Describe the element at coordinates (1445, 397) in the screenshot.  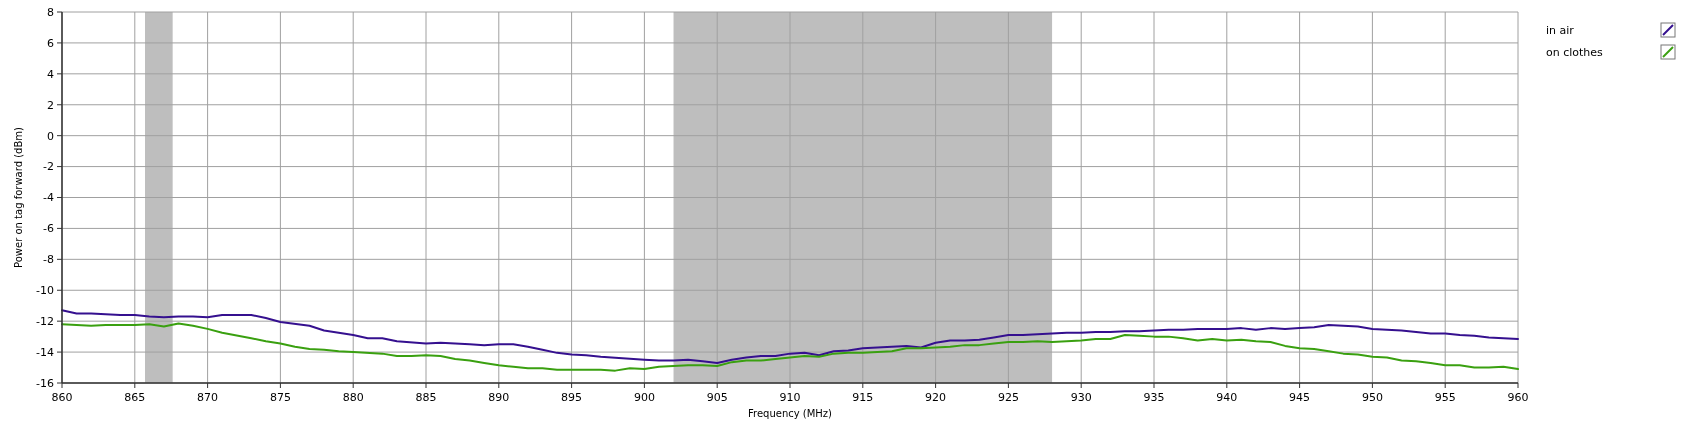
I see `x-tick-label: 955` at that location.